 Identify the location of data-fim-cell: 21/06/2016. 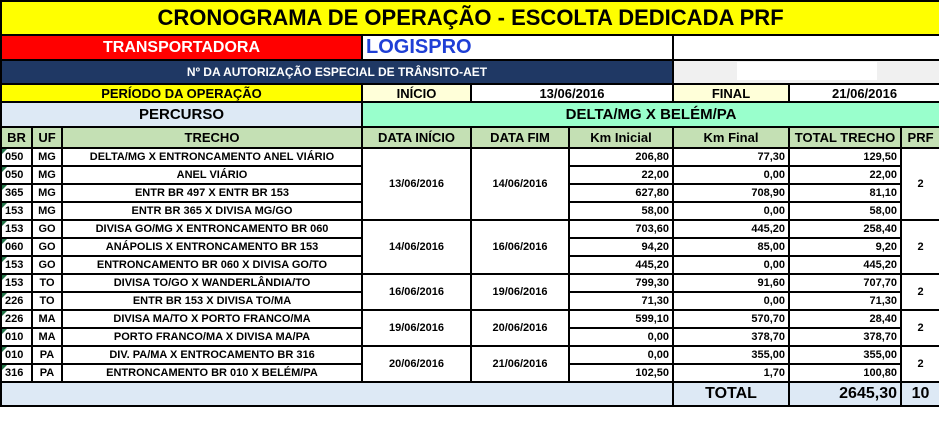
(520, 364).